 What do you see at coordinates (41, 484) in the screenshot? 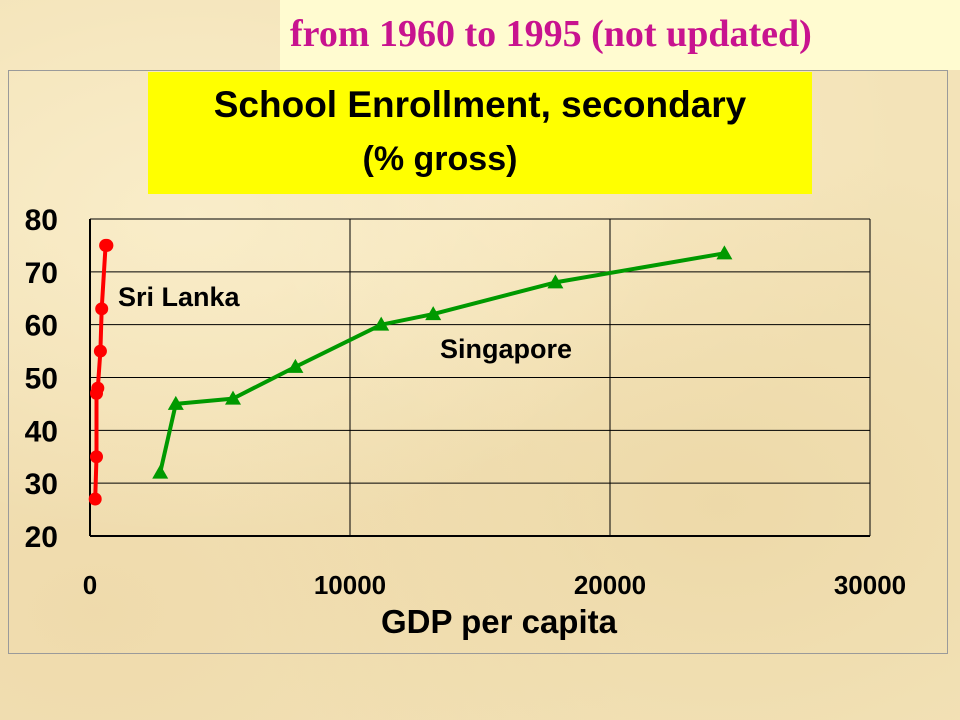
I see `y-tick-label: 30` at bounding box center [41, 484].